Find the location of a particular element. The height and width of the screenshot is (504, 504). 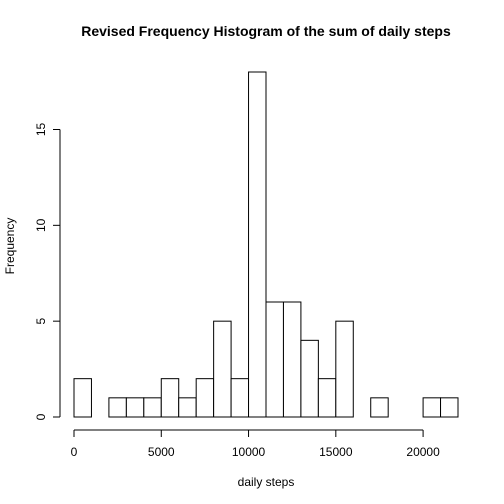

x-tick-label: 5000 is located at coordinates (161, 452).